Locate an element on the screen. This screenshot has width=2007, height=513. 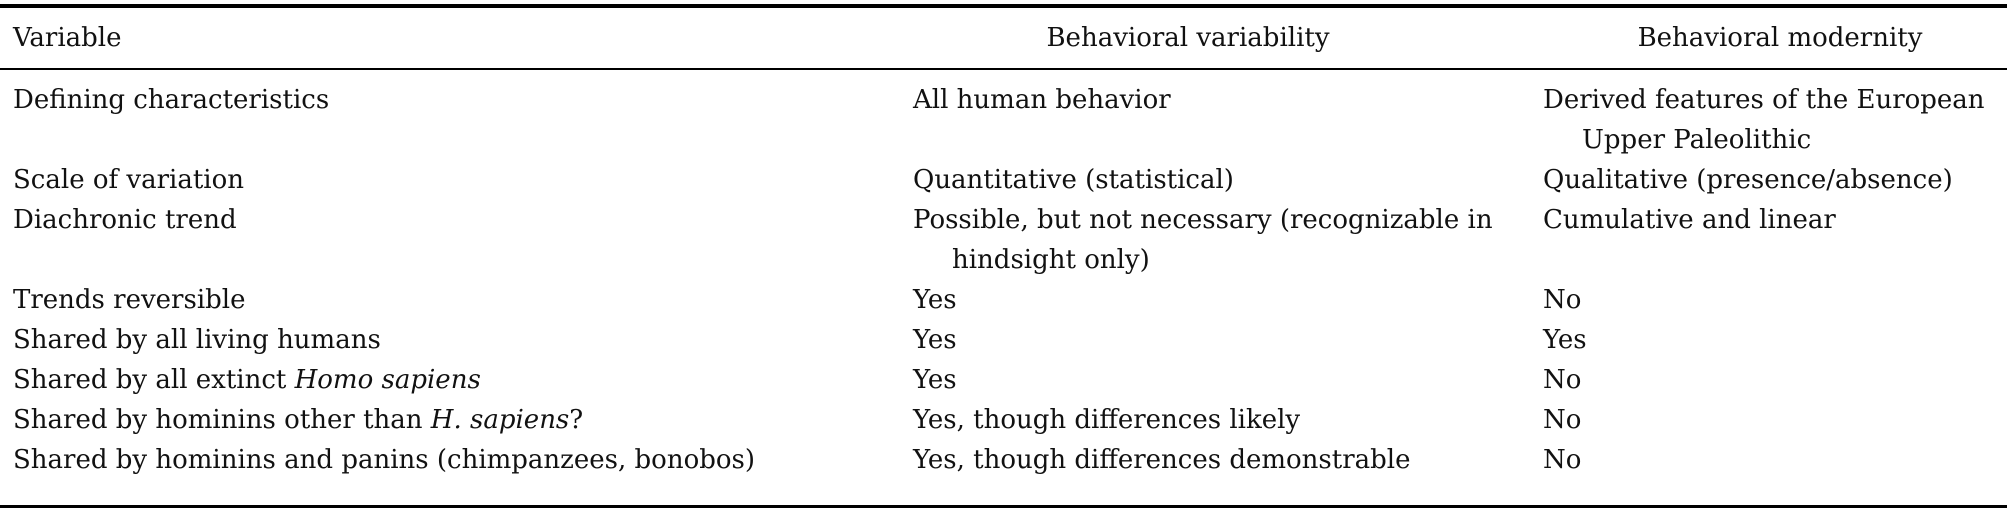
cell-variable: Trends reversible is located at coordinates (129, 300).